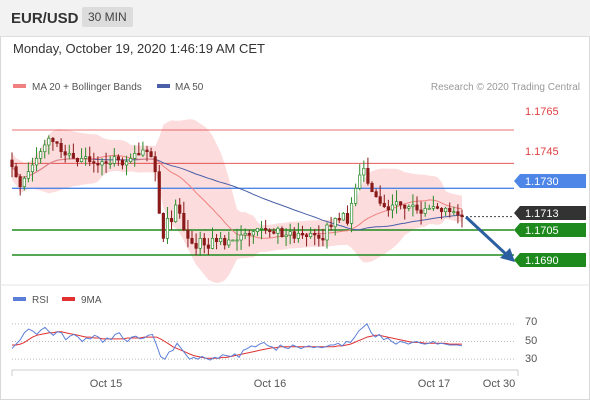 This screenshot has height=400, width=590. Describe the element at coordinates (139, 48) in the screenshot. I see `chart-datetime: Monday, October 19, 2020 1:46:19 AM CET` at that location.